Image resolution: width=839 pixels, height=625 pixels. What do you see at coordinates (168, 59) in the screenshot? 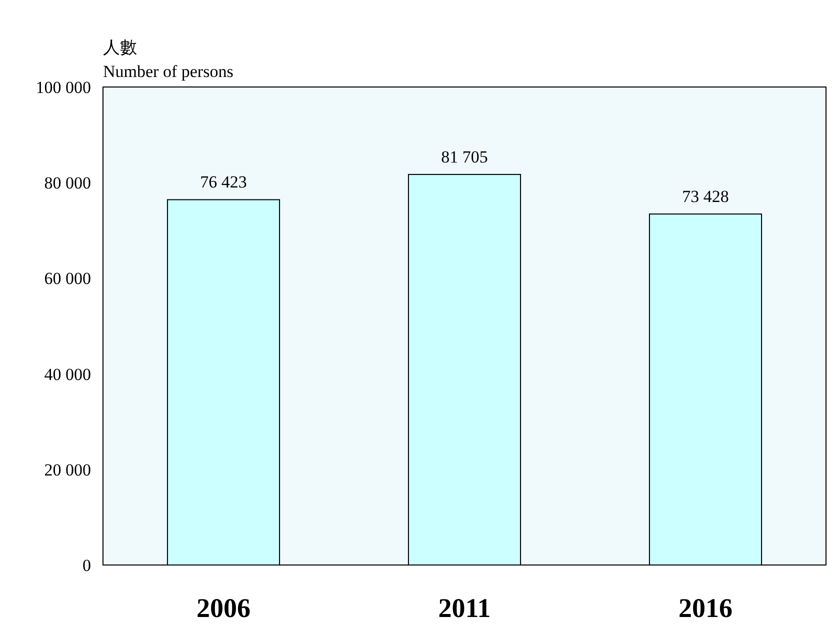
I see `y-axis-title: 人數 Number of persons` at bounding box center [168, 59].